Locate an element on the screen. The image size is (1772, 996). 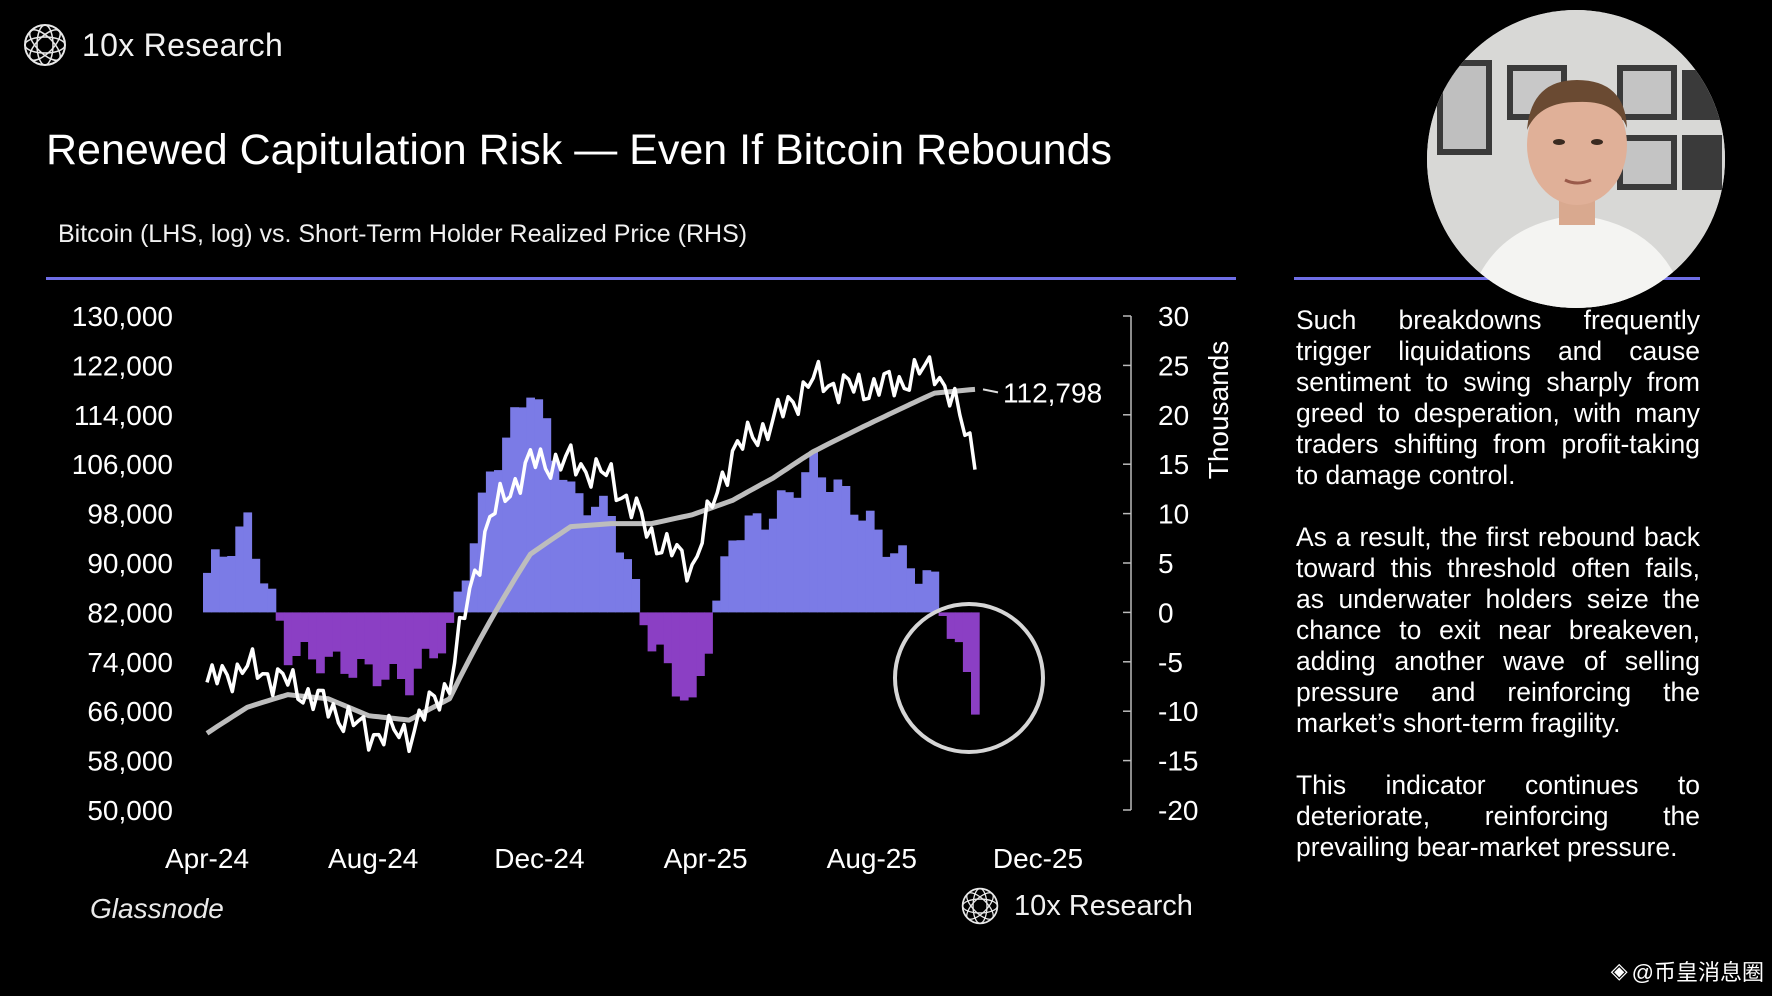
bars-group is located at coordinates (591, 556).